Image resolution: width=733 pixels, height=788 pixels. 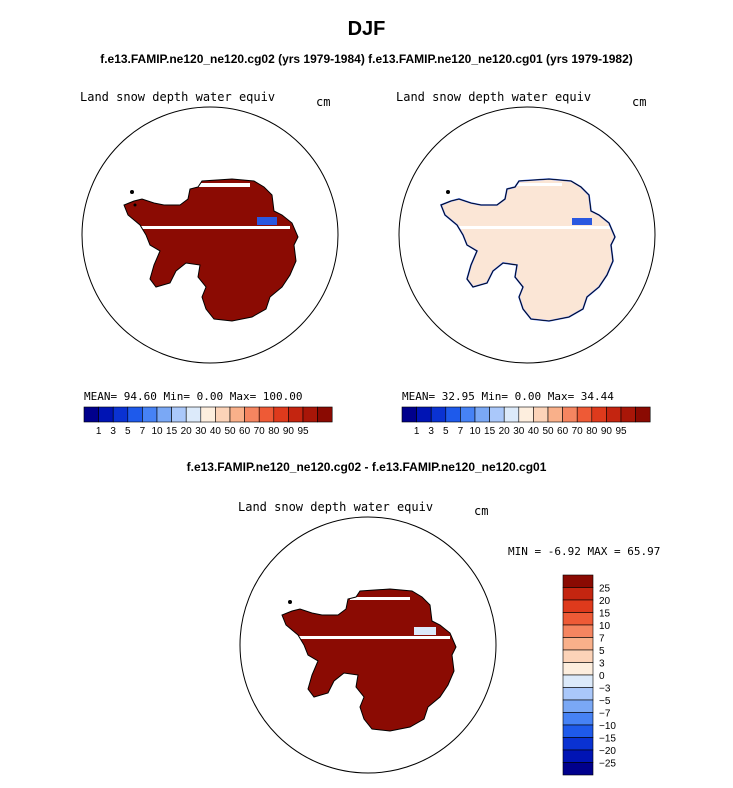 I want to click on panel2-stats: MEAN= 32.95 Min= 0.00 Max= 34.44, so click(x=508, y=396).